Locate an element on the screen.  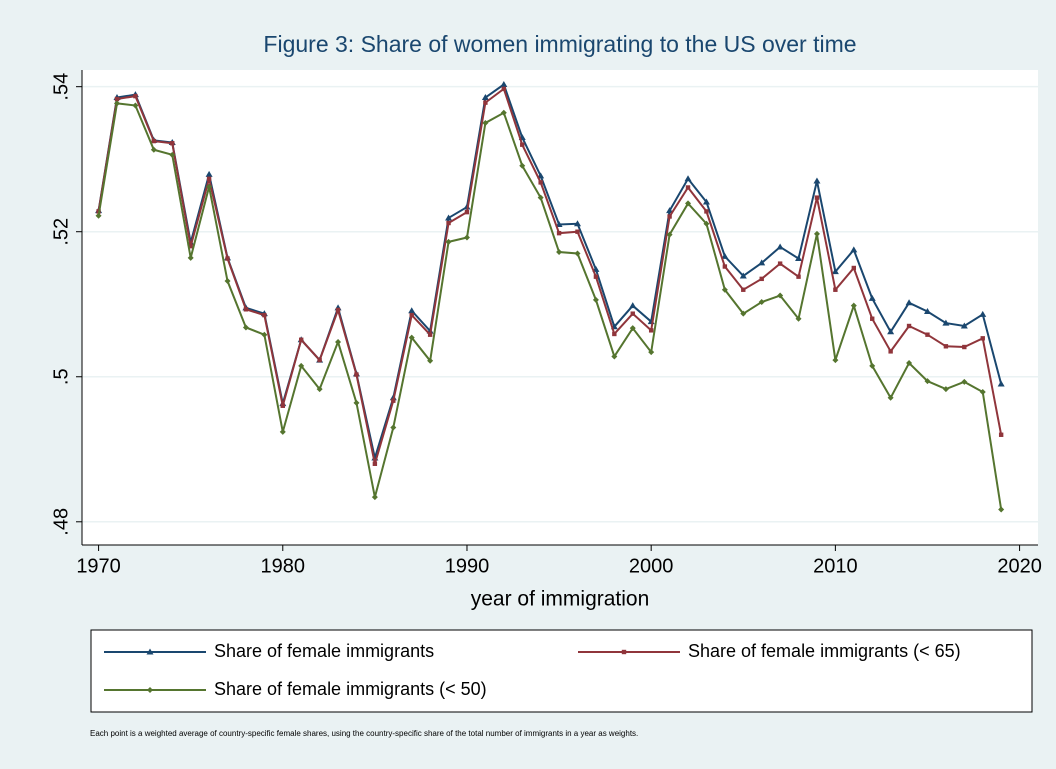
x-tick-label: 1970 is located at coordinates (98, 566).